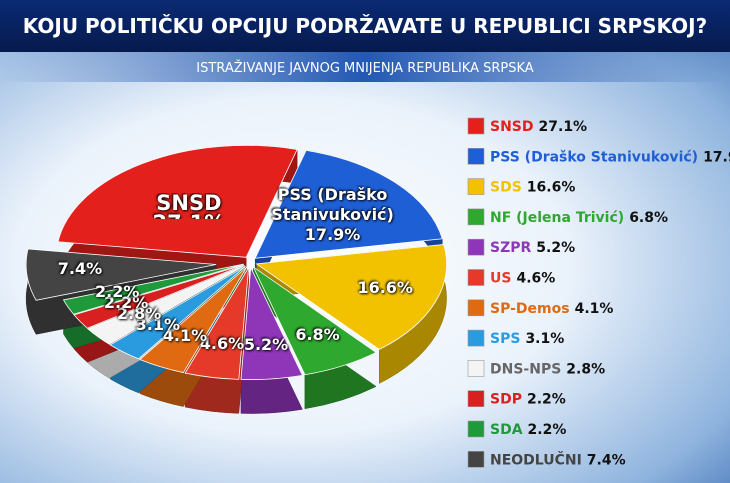  Describe the element at coordinates (557, 218) in the screenshot. I see `legend-name: NF (Jelena Trivić)` at that location.